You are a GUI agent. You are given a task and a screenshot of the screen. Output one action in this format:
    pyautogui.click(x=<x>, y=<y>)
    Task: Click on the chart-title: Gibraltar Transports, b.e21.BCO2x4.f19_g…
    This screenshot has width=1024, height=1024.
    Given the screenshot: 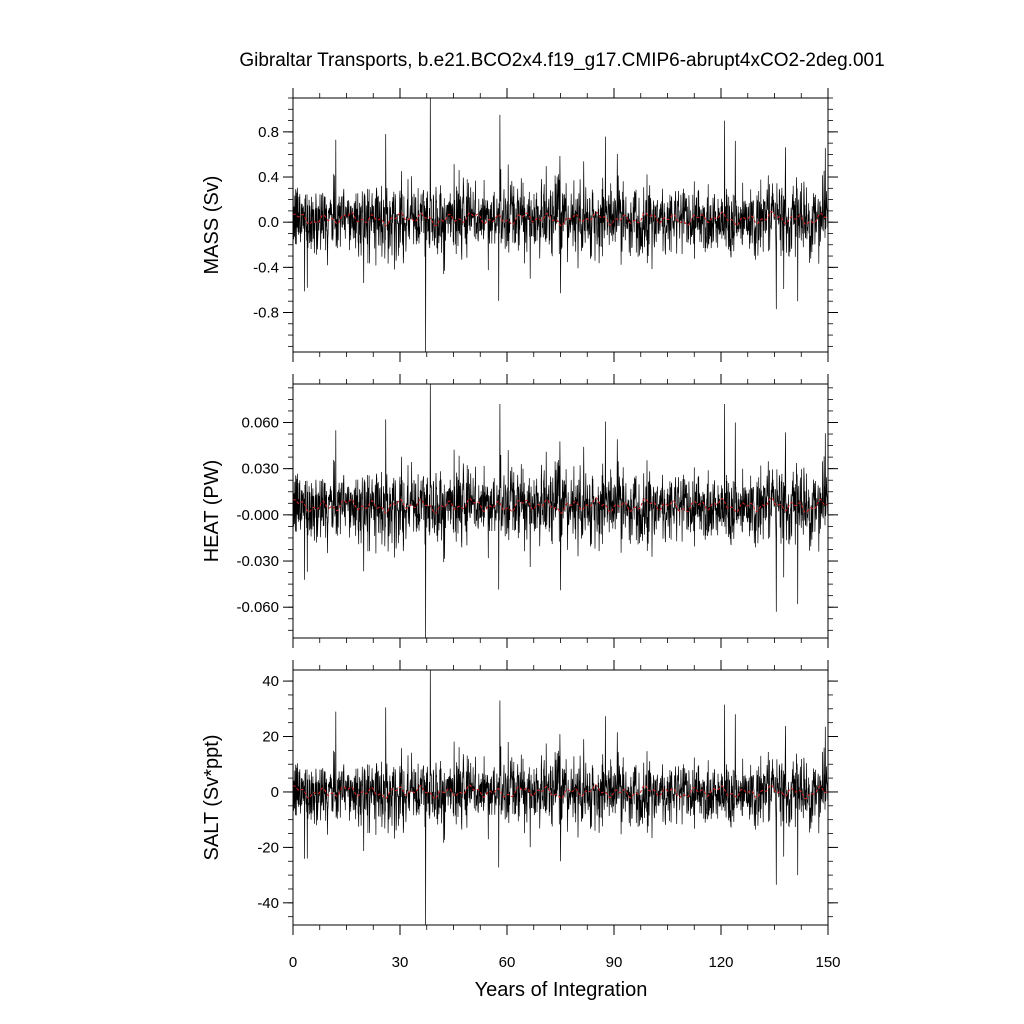 What is the action you would take?
    pyautogui.click(x=561, y=60)
    